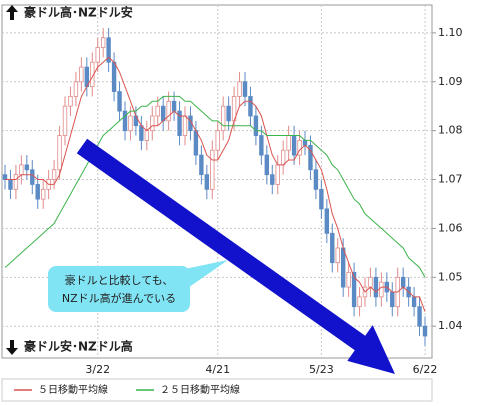  I want to click on up-arrow-icon, so click(12, 12).